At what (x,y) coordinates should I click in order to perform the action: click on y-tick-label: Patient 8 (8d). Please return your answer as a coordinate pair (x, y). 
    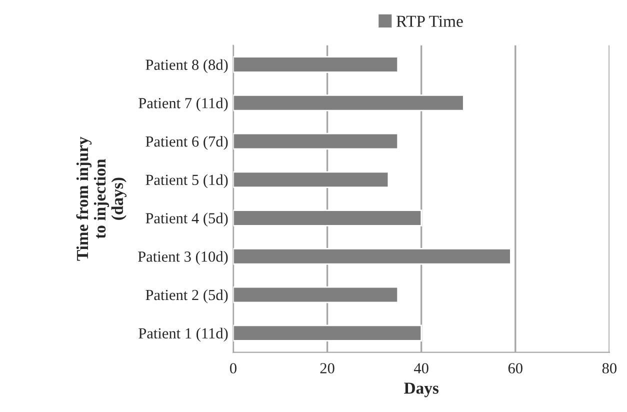
    Looking at the image, I should click on (187, 66).